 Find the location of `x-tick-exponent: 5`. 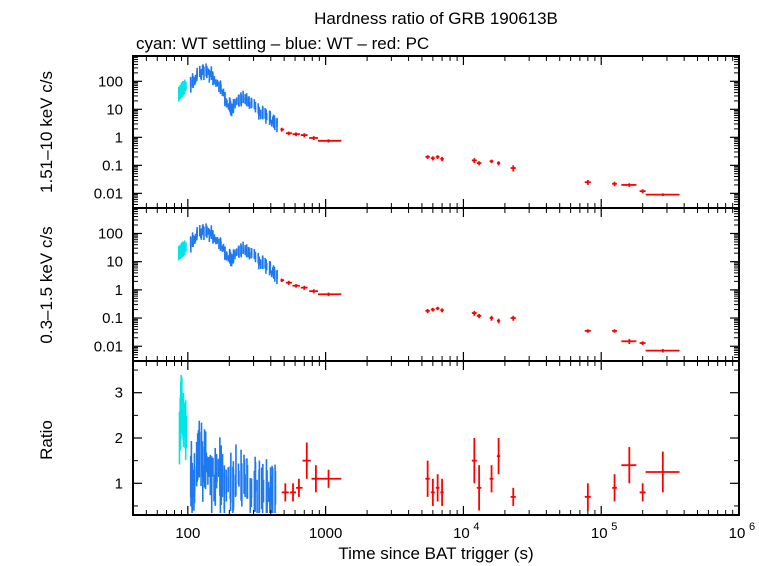

x-tick-exponent: 5 is located at coordinates (614, 527).